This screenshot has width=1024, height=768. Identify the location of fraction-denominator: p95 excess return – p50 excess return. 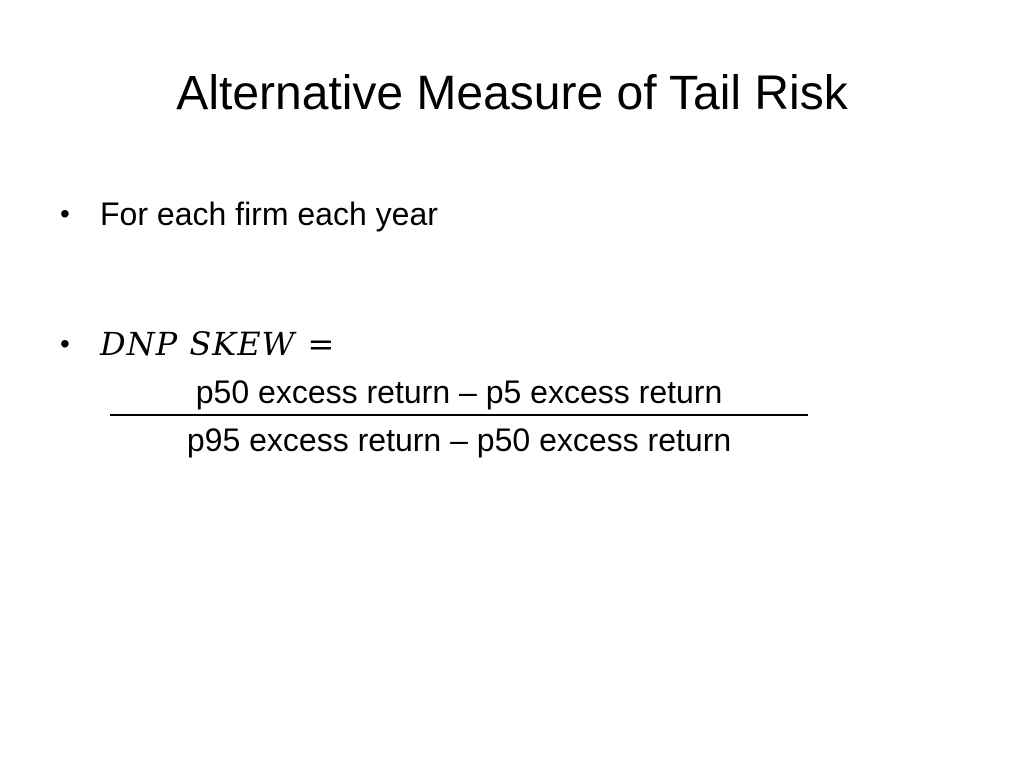
(459, 440).